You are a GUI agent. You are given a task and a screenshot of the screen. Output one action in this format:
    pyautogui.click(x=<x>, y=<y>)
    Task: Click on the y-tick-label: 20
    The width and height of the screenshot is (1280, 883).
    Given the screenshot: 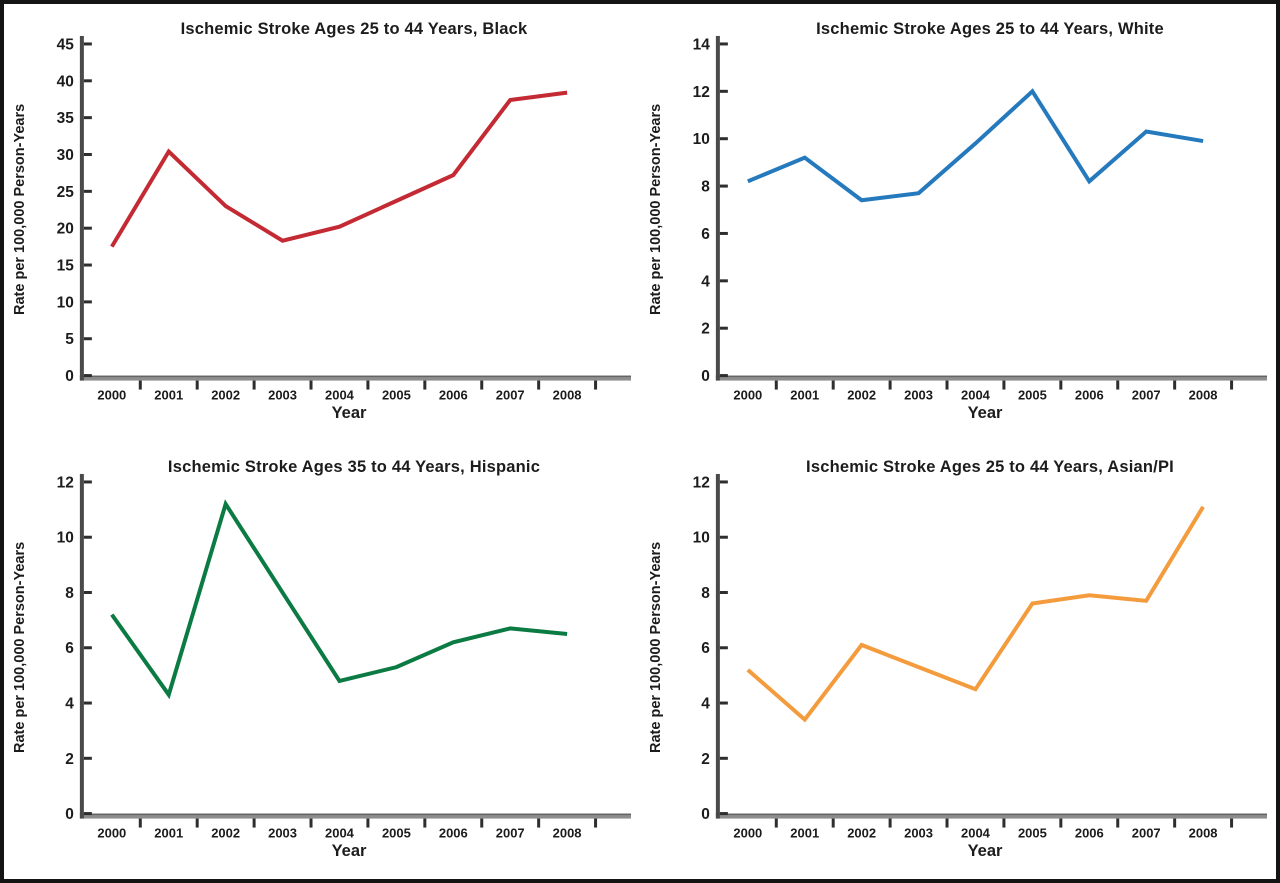 What is the action you would take?
    pyautogui.click(x=65, y=229)
    